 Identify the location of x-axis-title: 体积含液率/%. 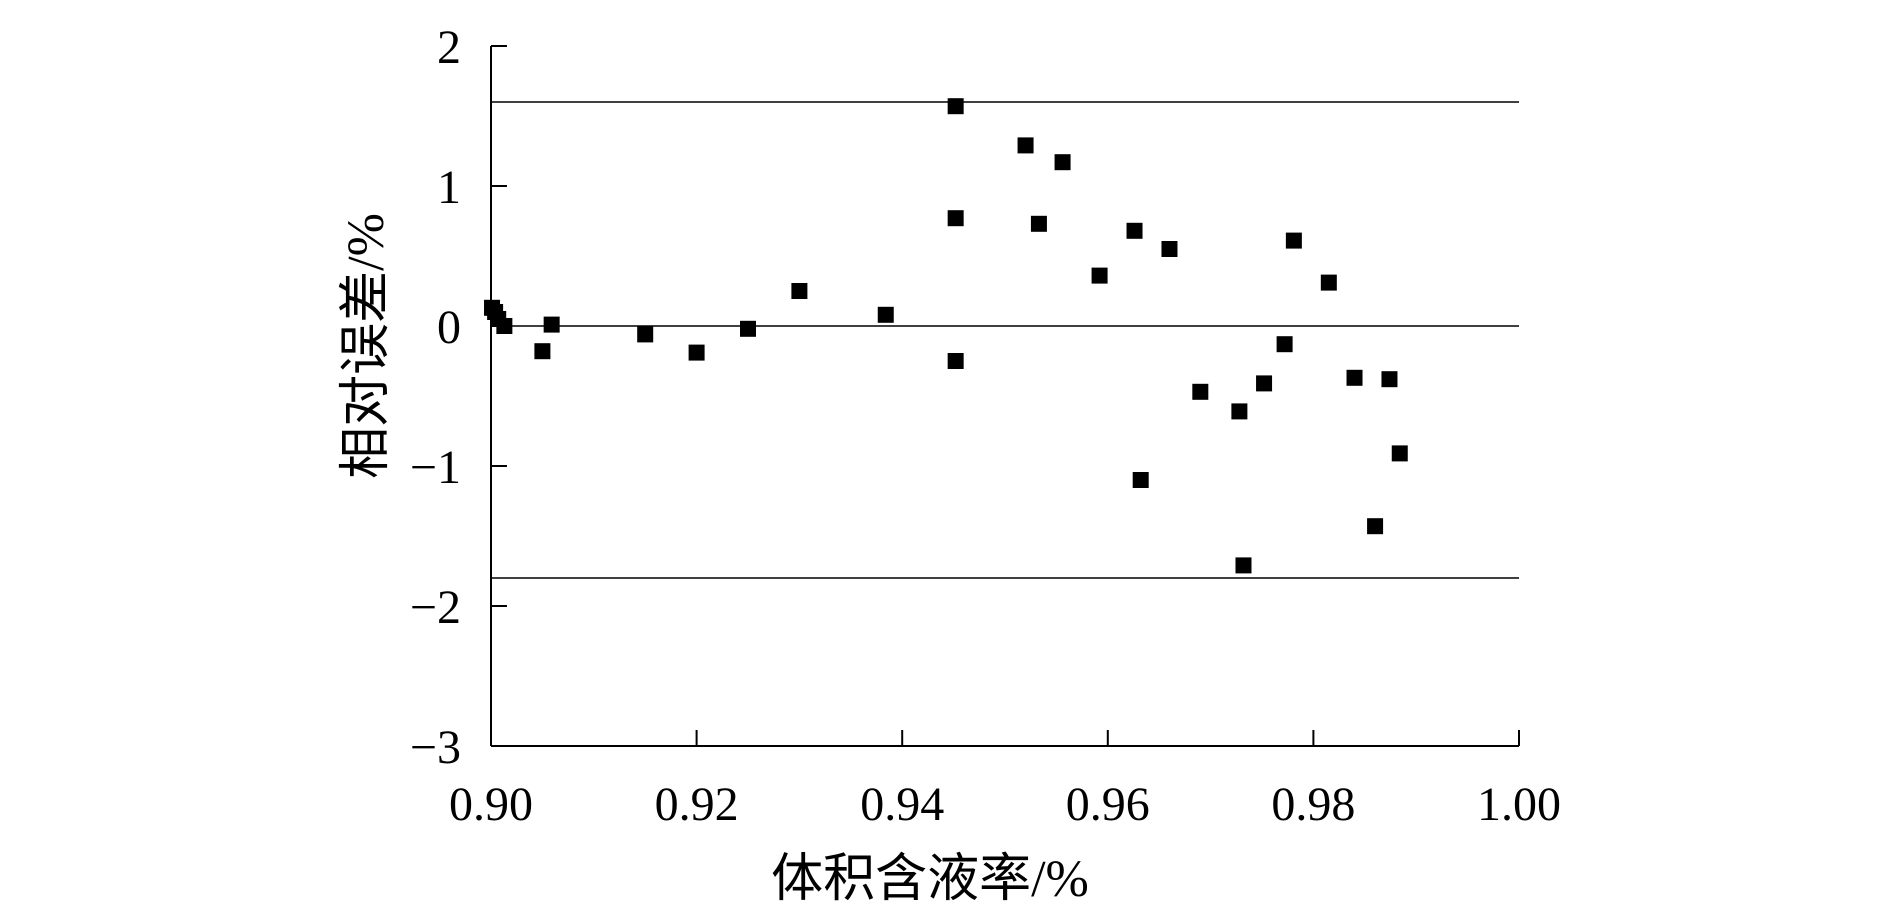
(930, 879).